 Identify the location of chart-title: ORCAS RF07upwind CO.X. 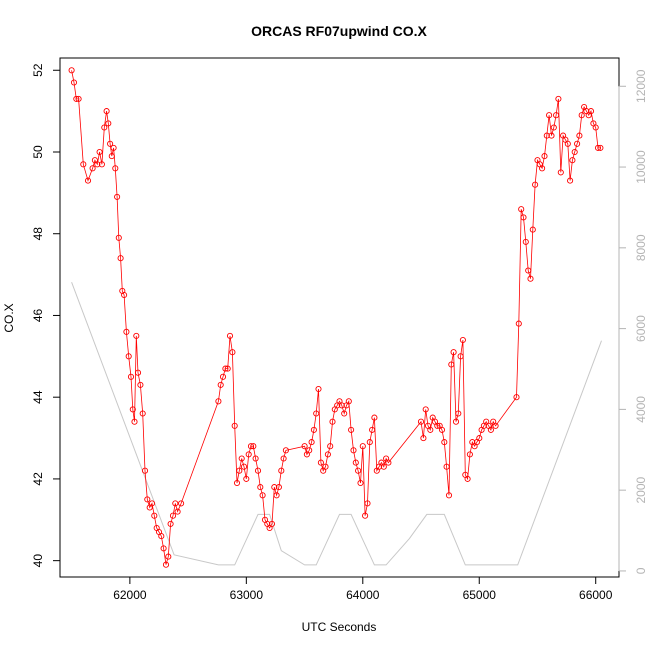
(339, 31).